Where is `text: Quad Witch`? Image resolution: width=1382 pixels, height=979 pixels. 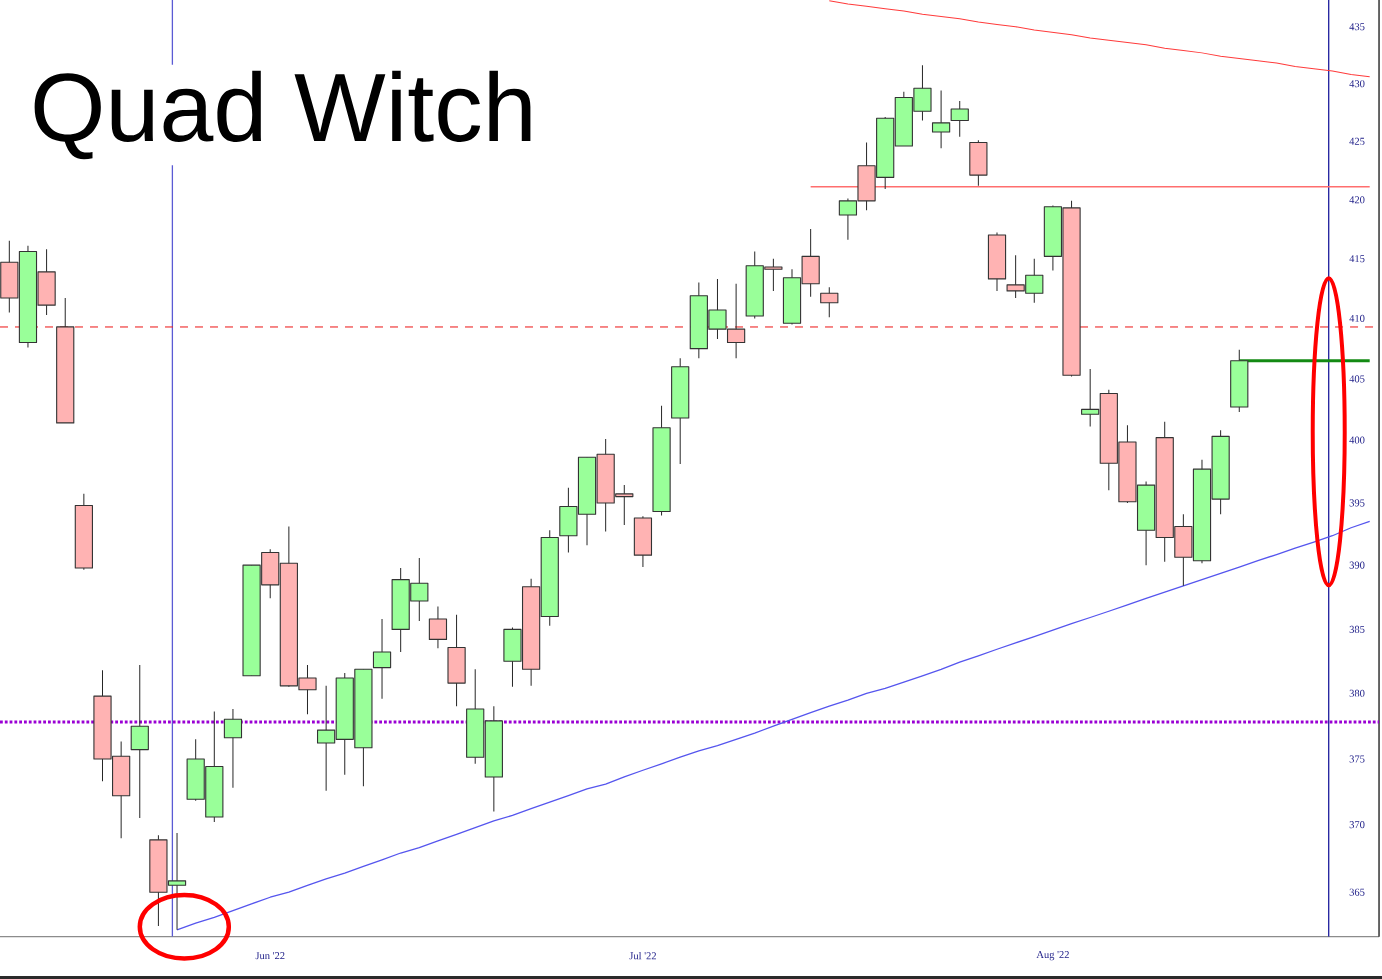
text: Quad Witch is located at coordinates (282, 115).